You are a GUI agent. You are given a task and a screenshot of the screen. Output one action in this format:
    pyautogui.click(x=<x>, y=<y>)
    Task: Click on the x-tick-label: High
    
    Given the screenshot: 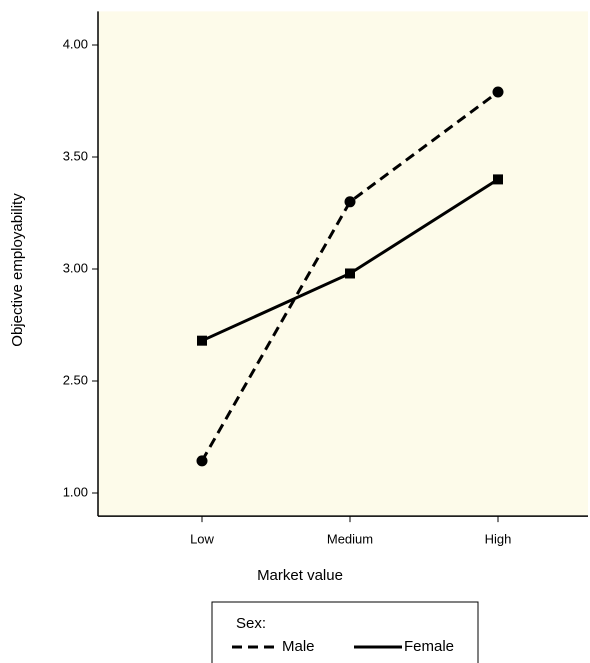 What is the action you would take?
    pyautogui.click(x=498, y=539)
    